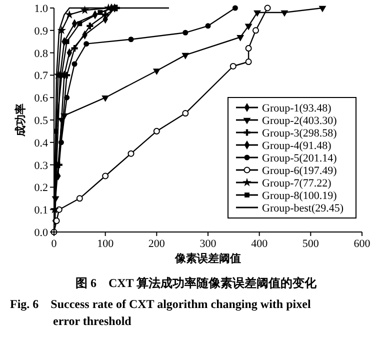  Describe the element at coordinates (362, 244) in the screenshot. I see `x-tick-label: 600` at that location.